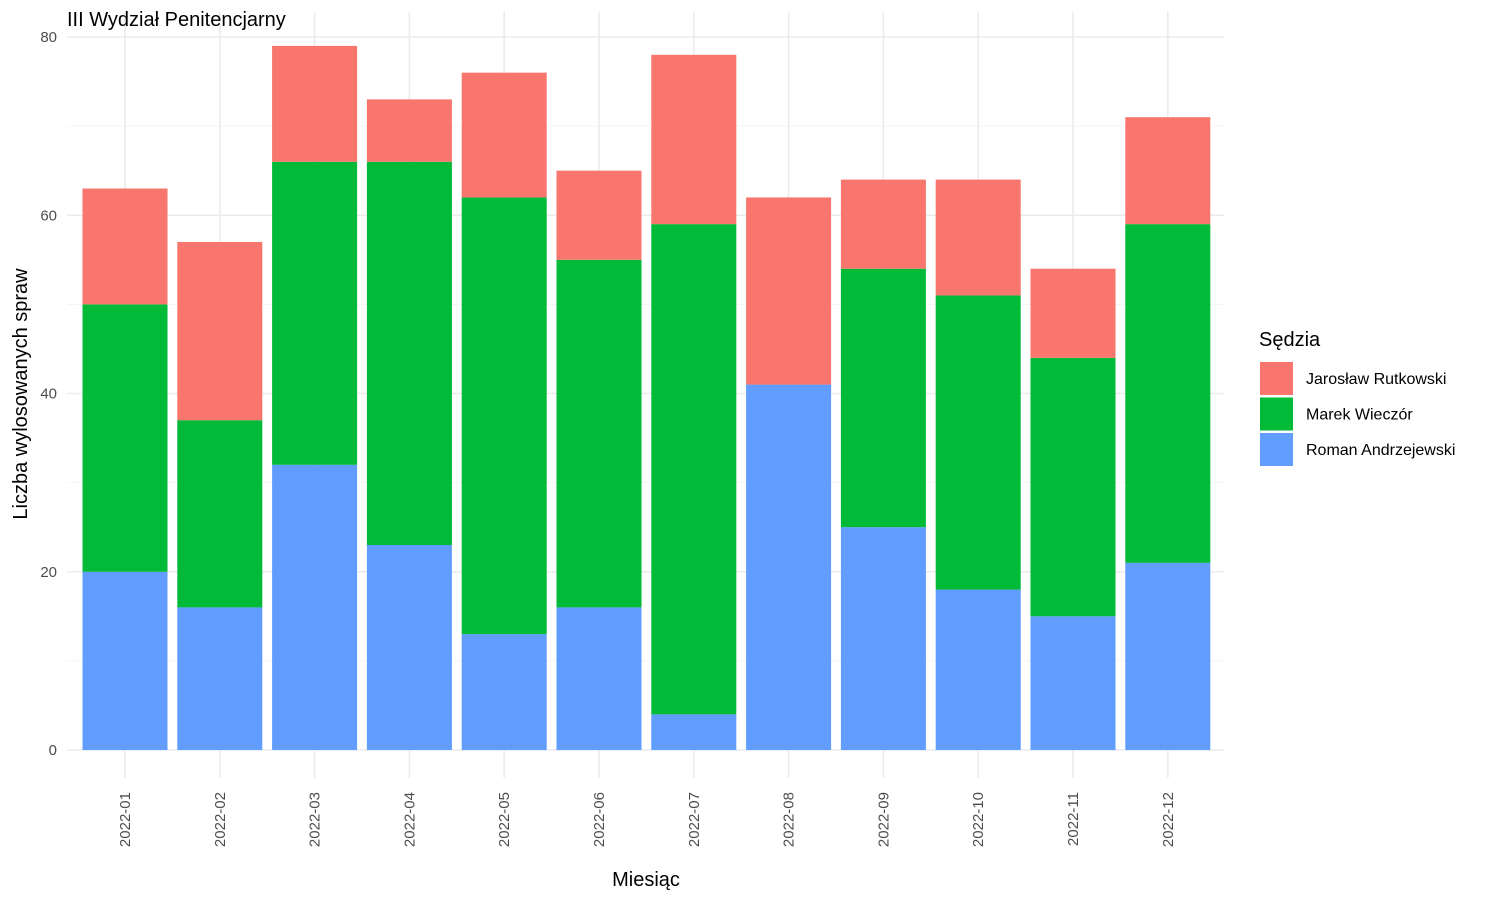  I want to click on y-tick-label: 40, so click(48, 394).